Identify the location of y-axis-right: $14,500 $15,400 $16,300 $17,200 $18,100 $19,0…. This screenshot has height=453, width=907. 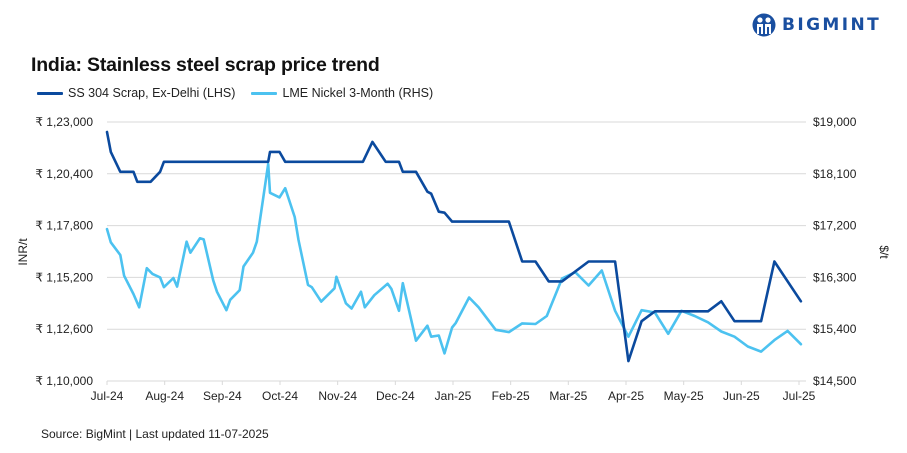
(835, 251).